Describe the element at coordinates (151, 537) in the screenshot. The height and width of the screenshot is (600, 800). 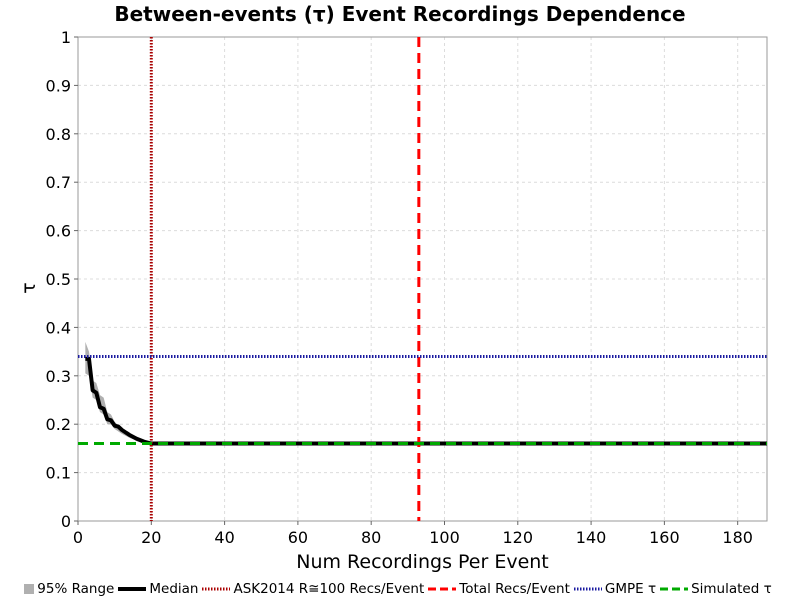
I see `x-tick-label: 20` at that location.